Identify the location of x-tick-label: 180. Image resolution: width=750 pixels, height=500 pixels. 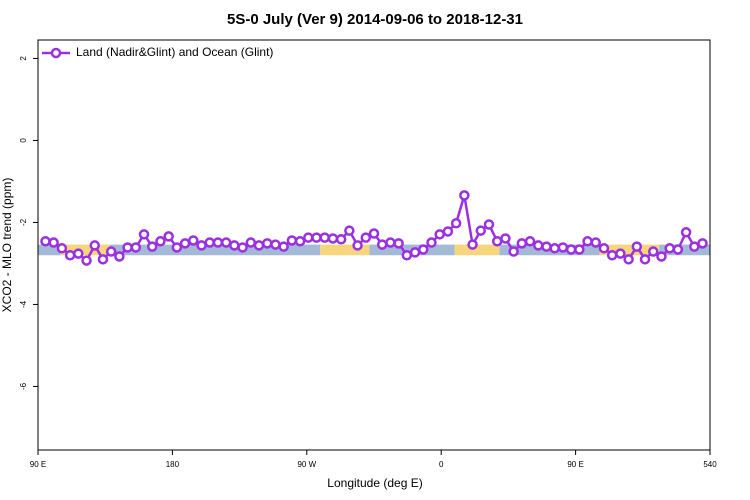
(173, 464).